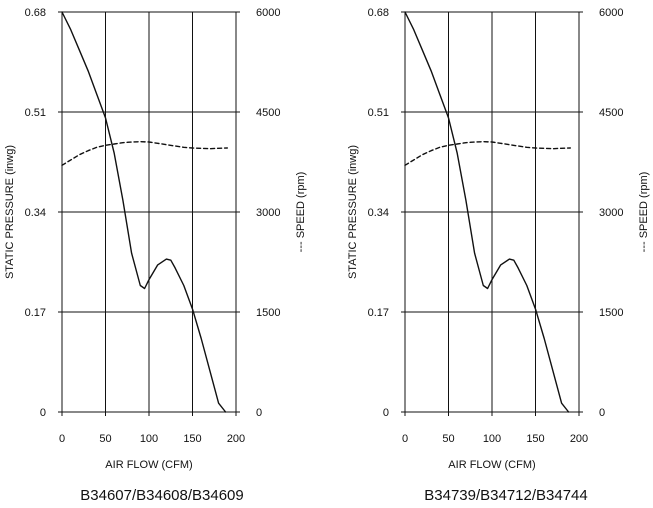 This screenshot has height=508, width=653. Describe the element at coordinates (161, 495) in the screenshot. I see `chart-caption: B34607/B34608/B34609` at that location.